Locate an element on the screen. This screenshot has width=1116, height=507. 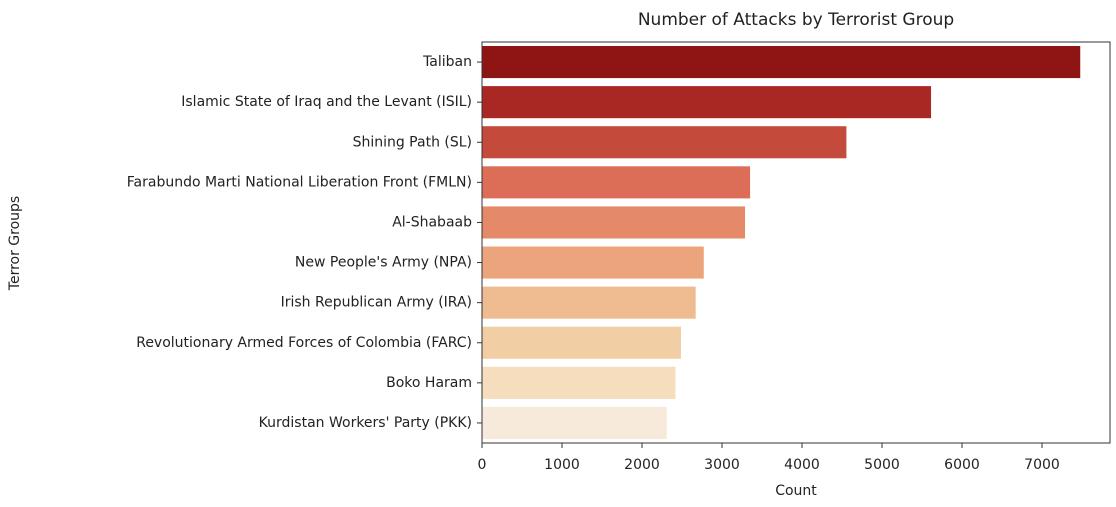
y-tick-label: Shining Path (SL) is located at coordinates (412, 142).